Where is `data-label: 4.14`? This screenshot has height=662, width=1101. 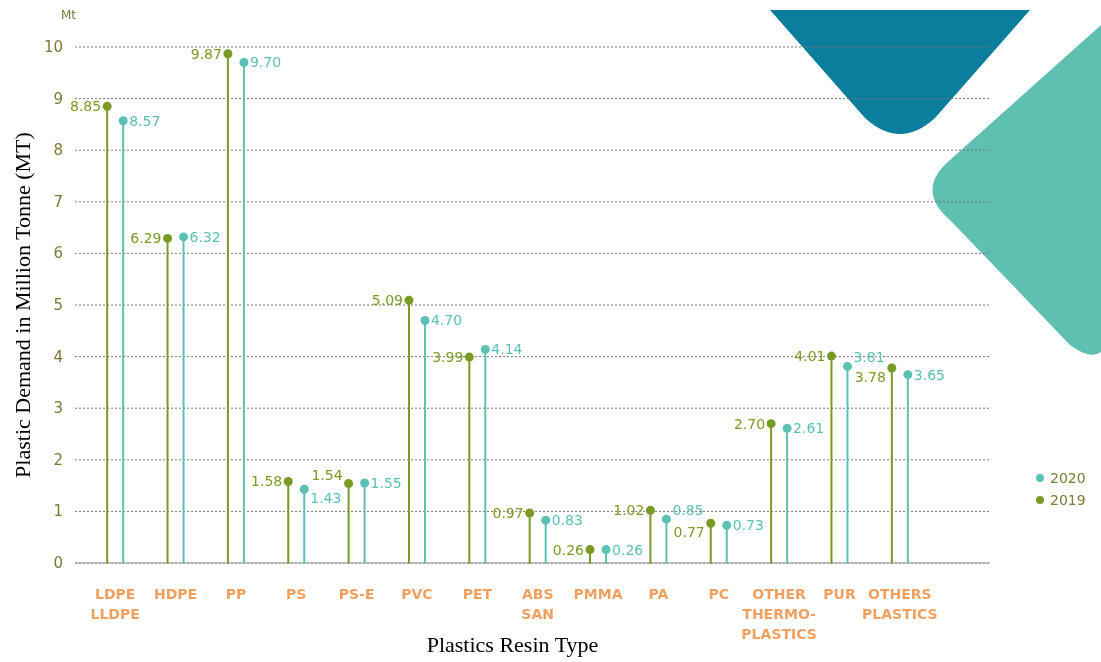 data-label: 4.14 is located at coordinates (507, 349).